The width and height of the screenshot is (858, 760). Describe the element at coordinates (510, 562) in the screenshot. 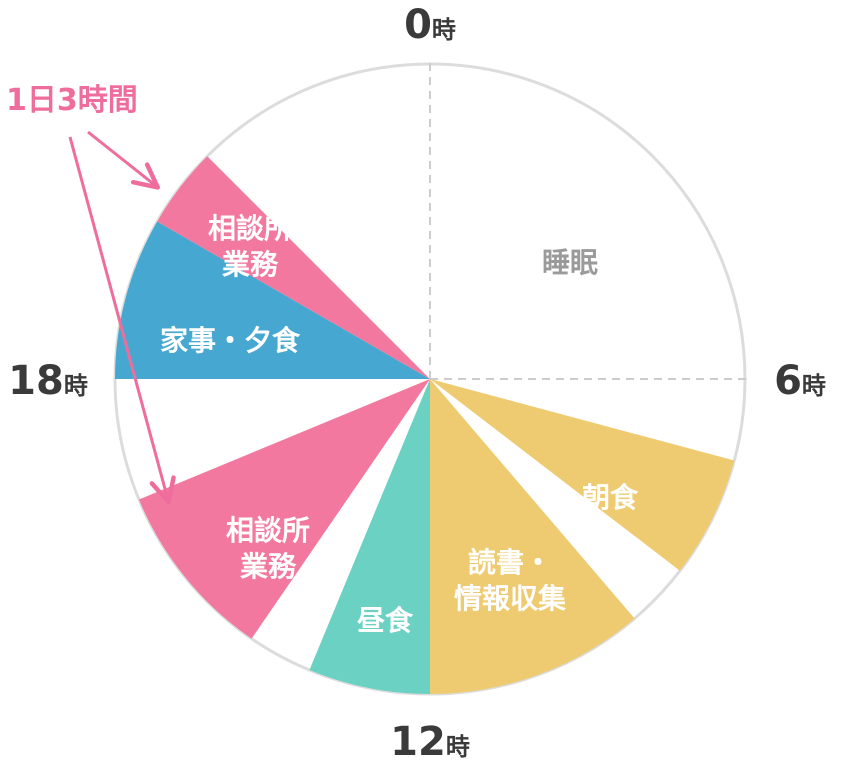

I see `slice-label-3-line-0: 読書・` at that location.